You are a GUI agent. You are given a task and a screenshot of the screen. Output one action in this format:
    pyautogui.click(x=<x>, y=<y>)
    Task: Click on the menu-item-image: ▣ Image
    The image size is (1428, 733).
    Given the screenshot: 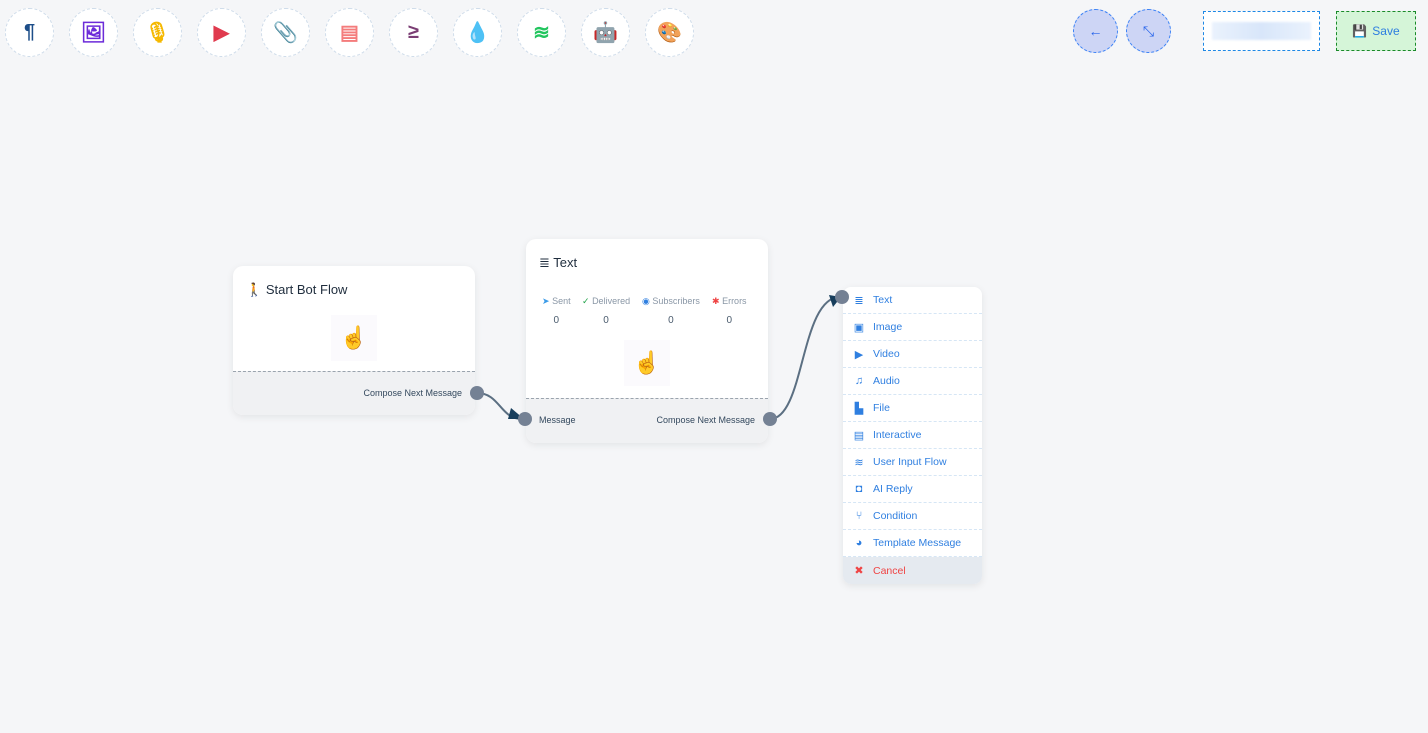 What is the action you would take?
    pyautogui.click(x=912, y=327)
    